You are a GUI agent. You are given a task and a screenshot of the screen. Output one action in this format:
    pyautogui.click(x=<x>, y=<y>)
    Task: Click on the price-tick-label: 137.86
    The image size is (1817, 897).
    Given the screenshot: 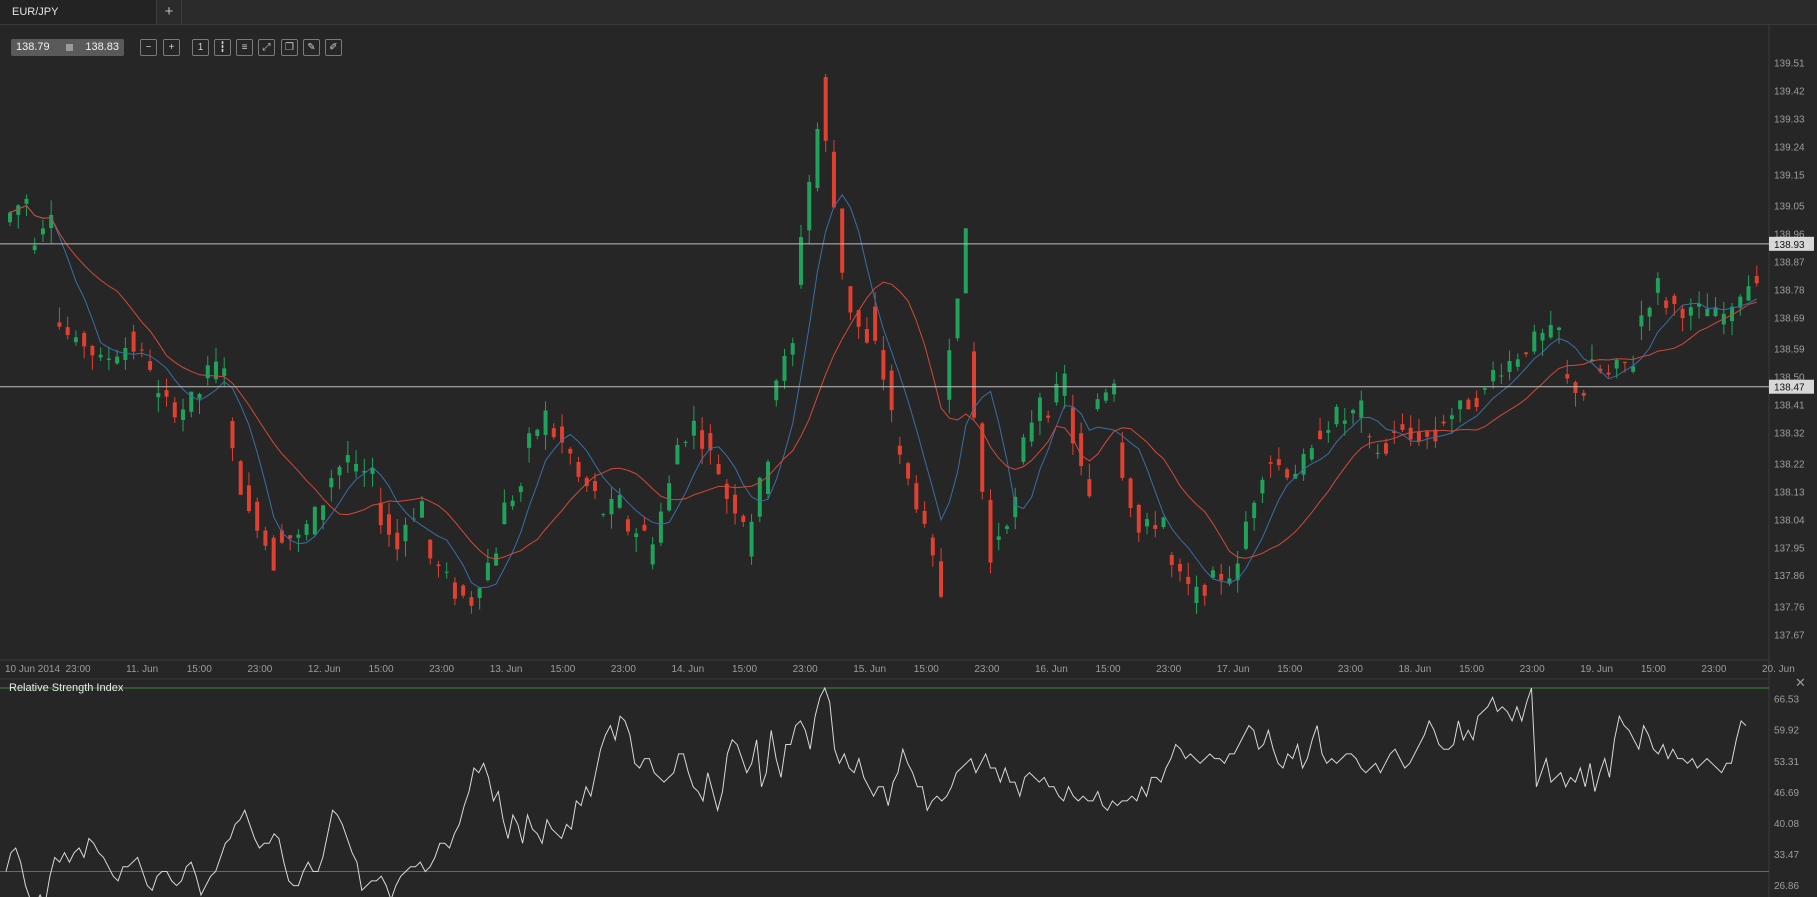 What is the action you would take?
    pyautogui.click(x=1789, y=576)
    